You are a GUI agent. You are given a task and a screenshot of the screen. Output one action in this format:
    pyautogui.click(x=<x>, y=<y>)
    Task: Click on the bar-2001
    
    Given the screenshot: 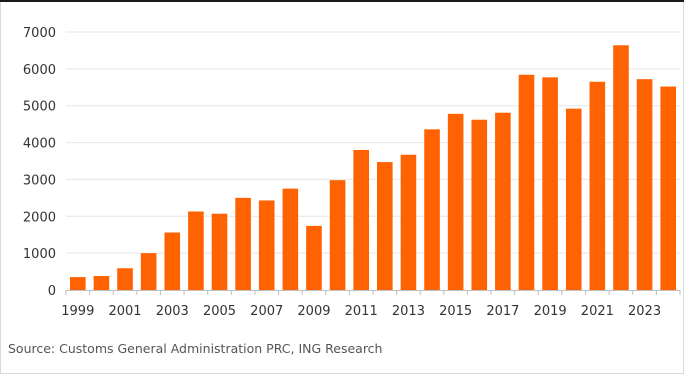 What is the action you would take?
    pyautogui.click(x=125, y=279)
    